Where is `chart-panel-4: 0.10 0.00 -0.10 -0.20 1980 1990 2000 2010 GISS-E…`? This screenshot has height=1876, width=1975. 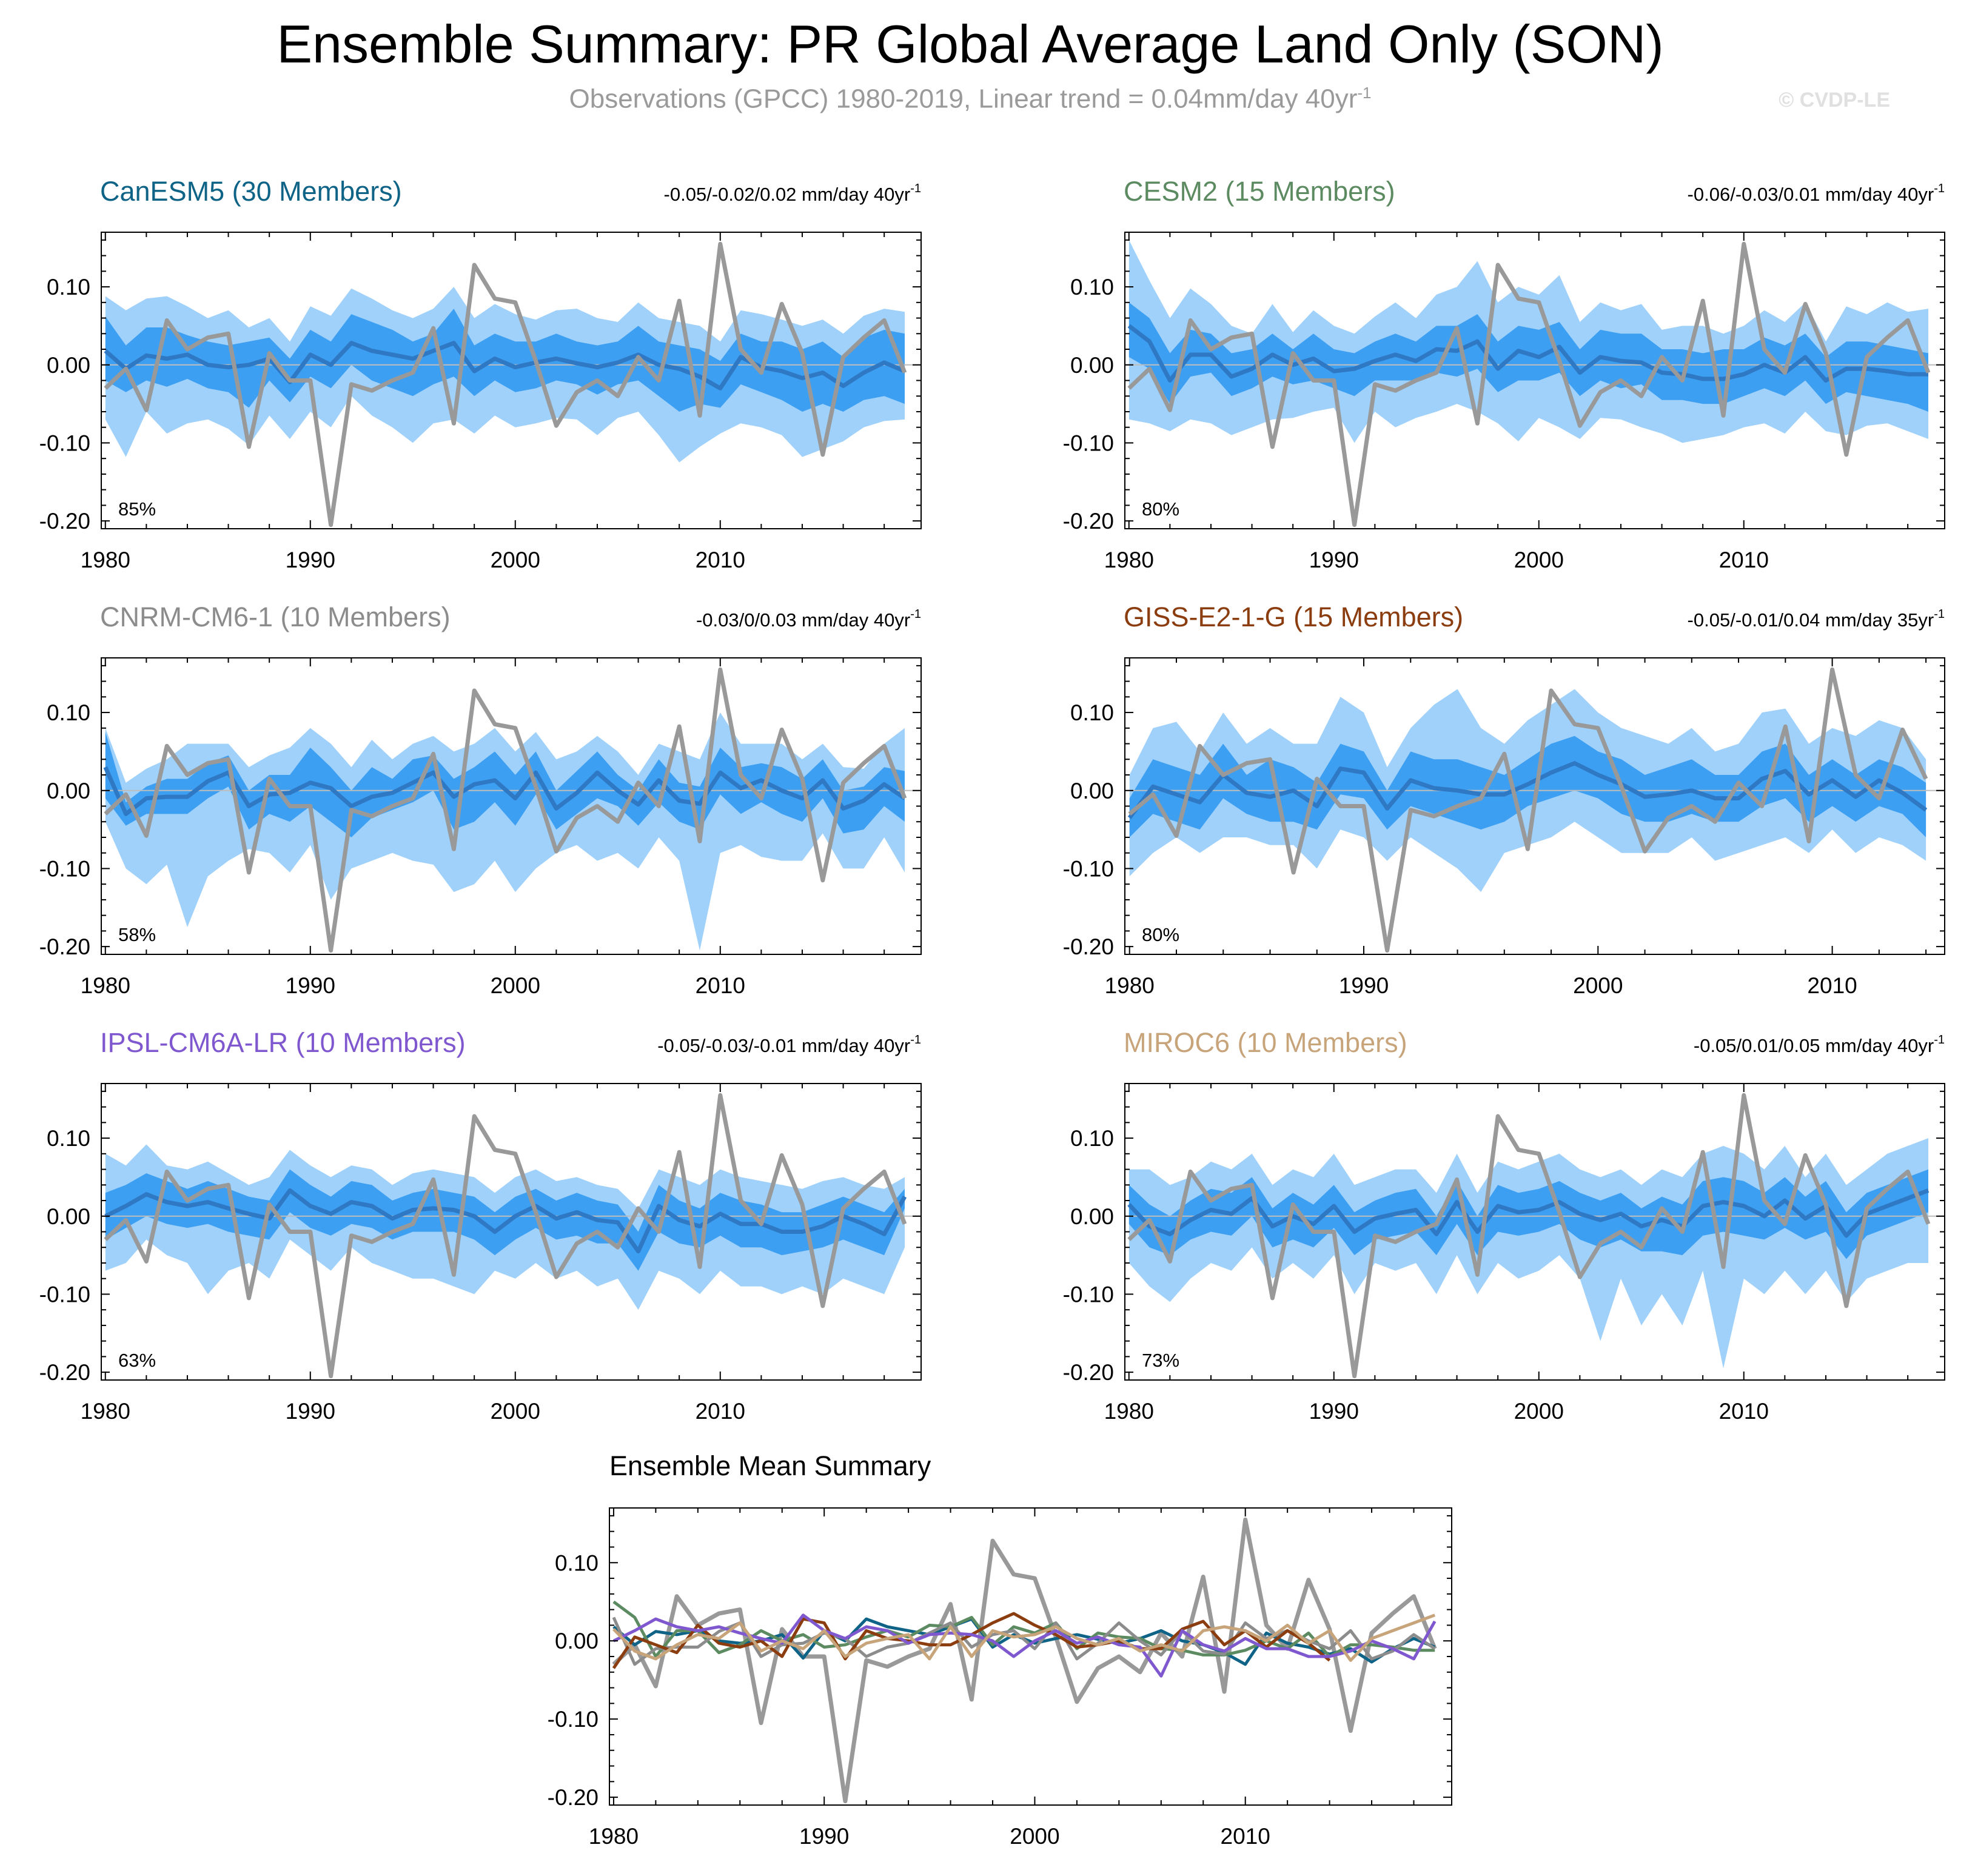
chart-panel-4: 0.10 0.00 -0.10 -0.20 1980 1990 2000 2010 GISS-E… is located at coordinates (1504, 799).